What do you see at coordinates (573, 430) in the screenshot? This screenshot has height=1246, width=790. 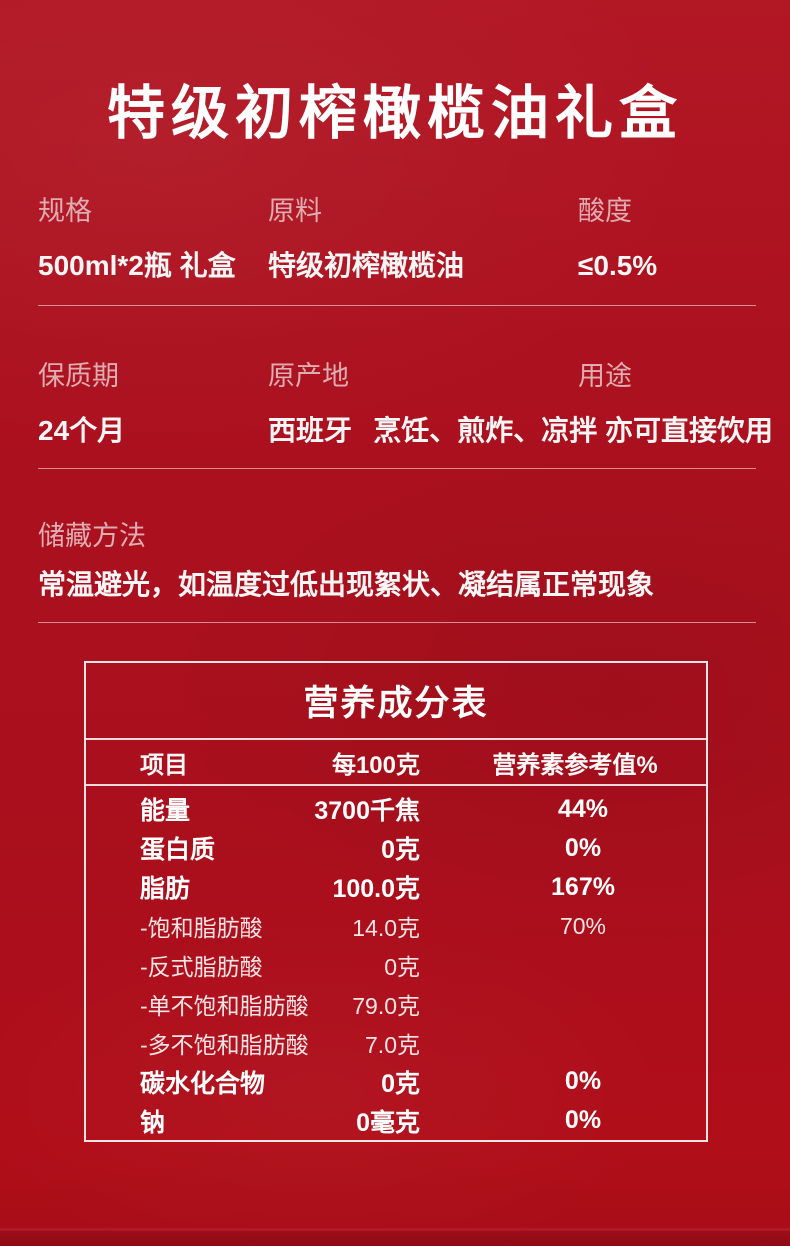 I see `spec-value-usage: 烹饪、煎炸、凉拌 亦可直接饮用` at bounding box center [573, 430].